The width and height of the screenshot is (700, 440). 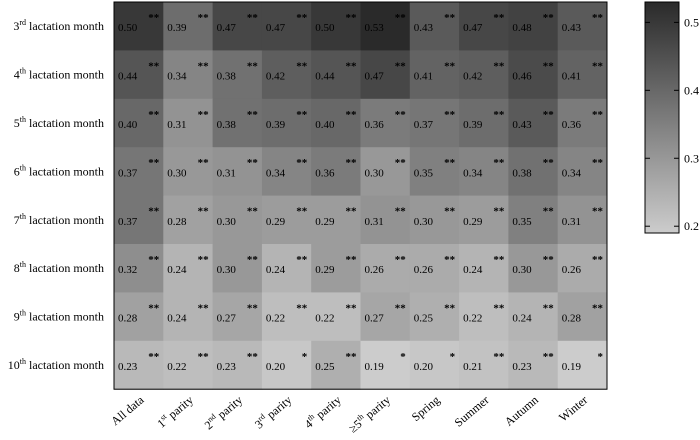 I want to click on cell-value-label: 0.43, so click(x=522, y=125).